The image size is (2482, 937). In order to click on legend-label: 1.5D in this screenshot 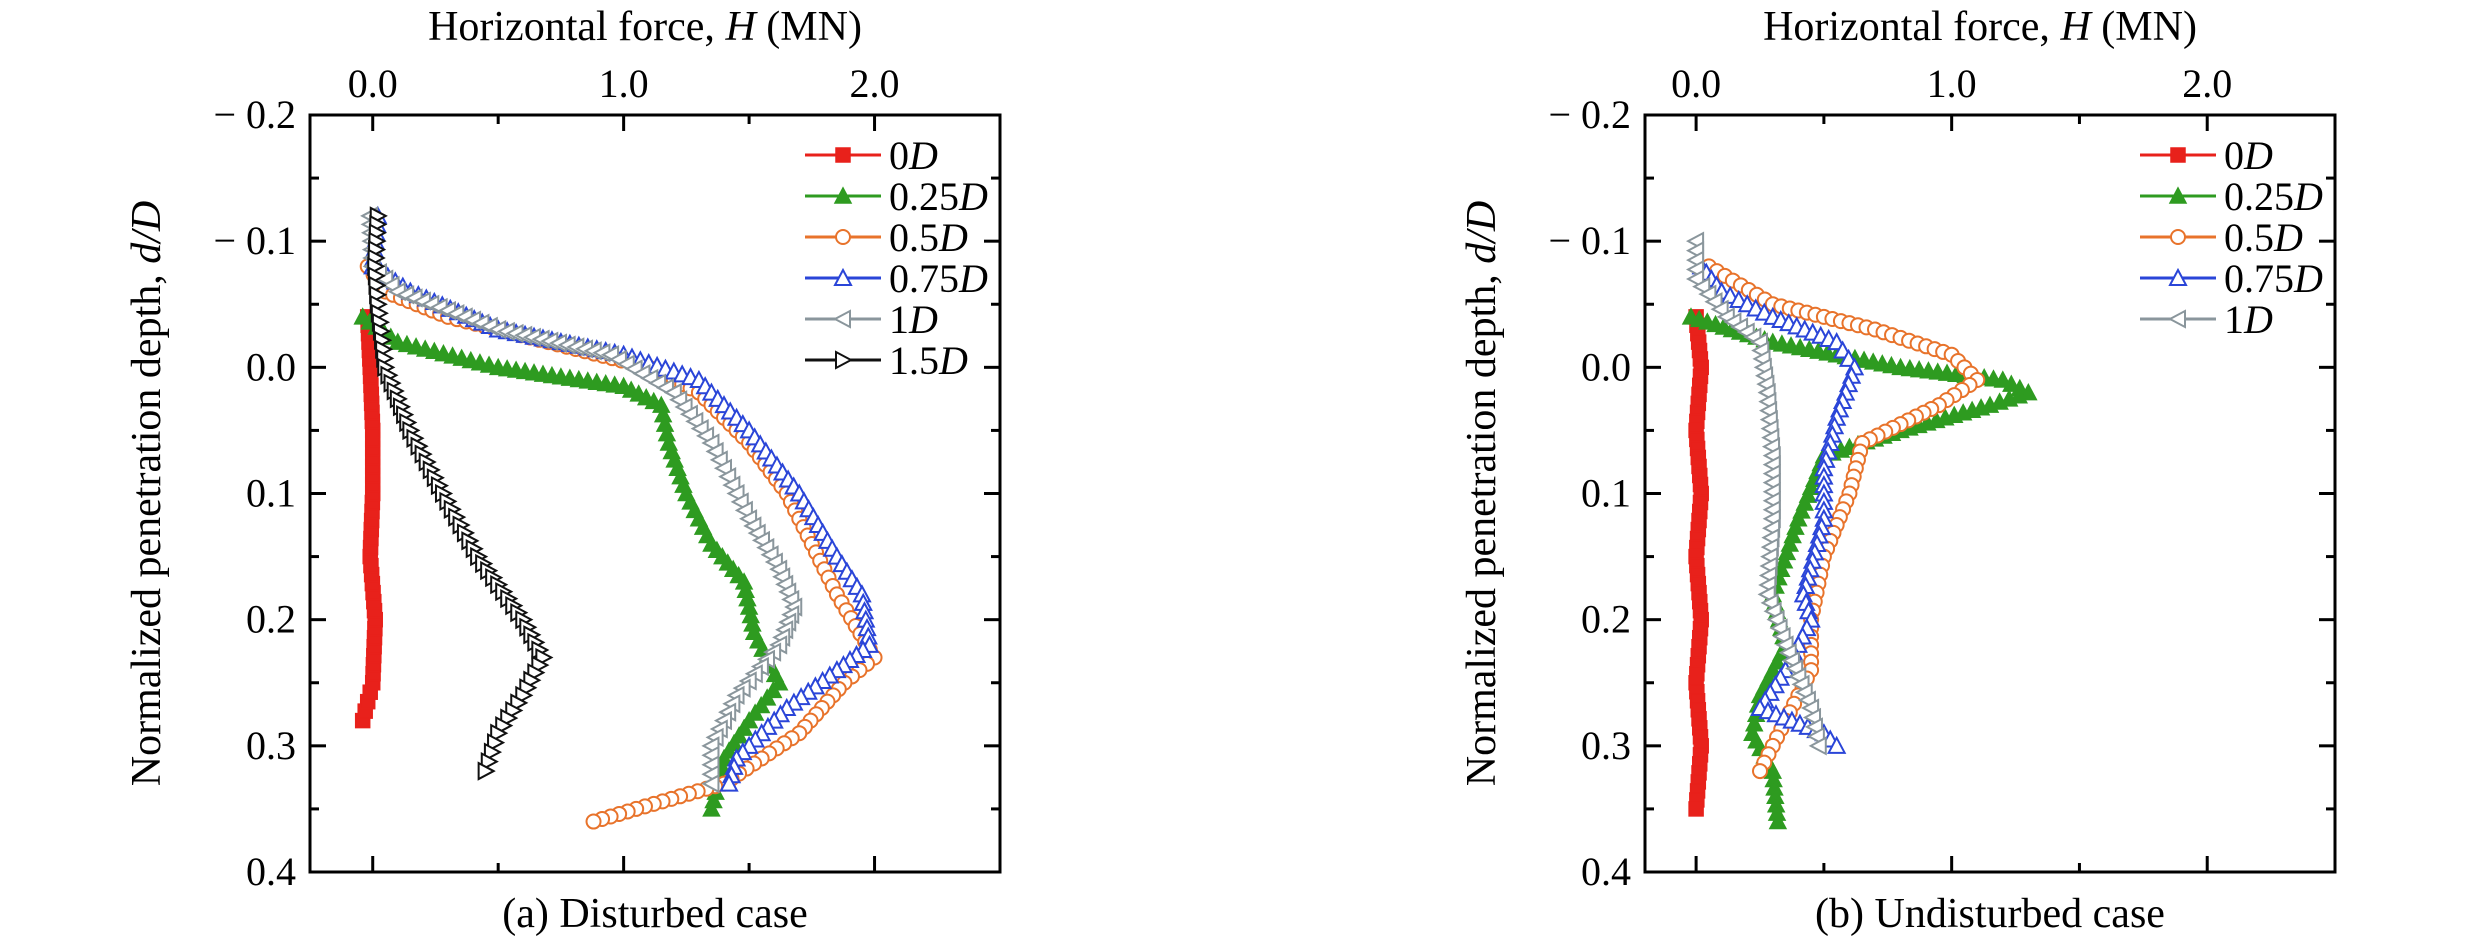, I will do `click(928, 360)`.